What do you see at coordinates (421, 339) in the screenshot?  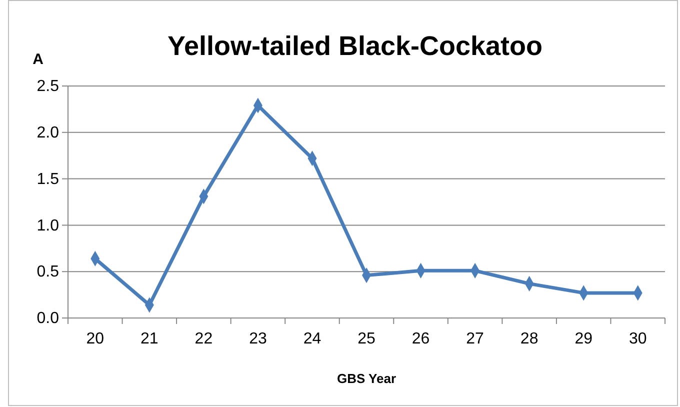 I see `x-tick-label: 26` at bounding box center [421, 339].